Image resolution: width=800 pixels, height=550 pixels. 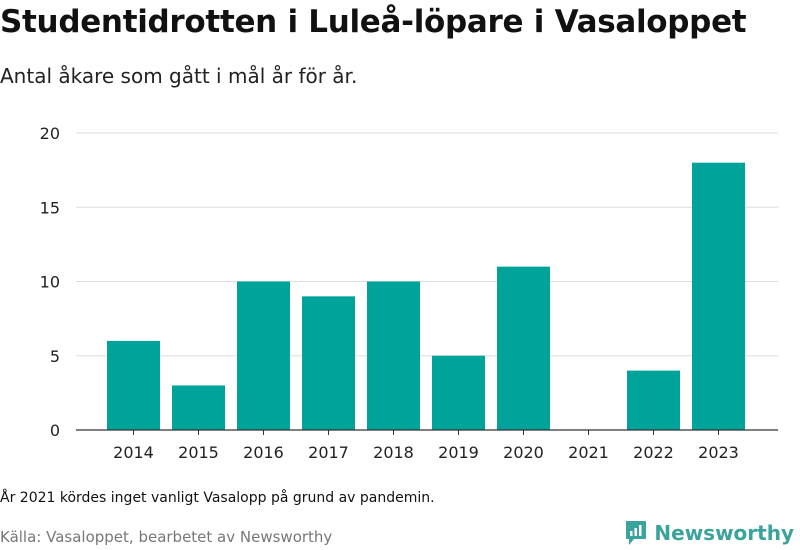 I want to click on newsworthy-logo-icon, so click(x=636, y=533).